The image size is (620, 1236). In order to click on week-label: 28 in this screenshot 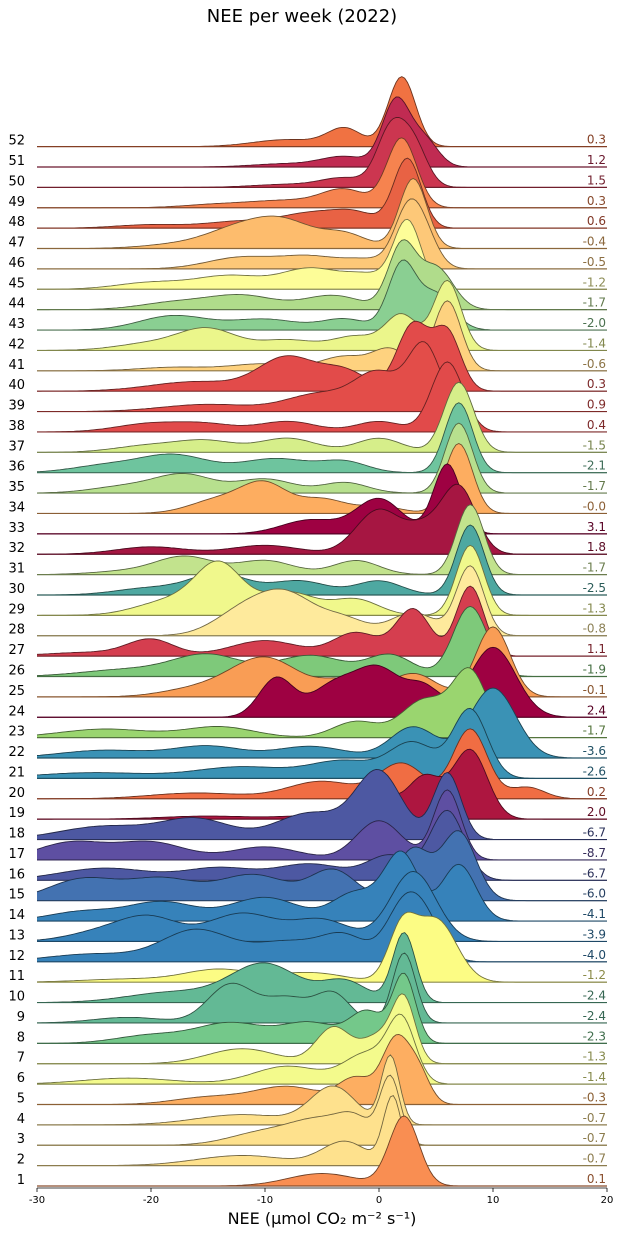, I will do `click(16, 630)`.